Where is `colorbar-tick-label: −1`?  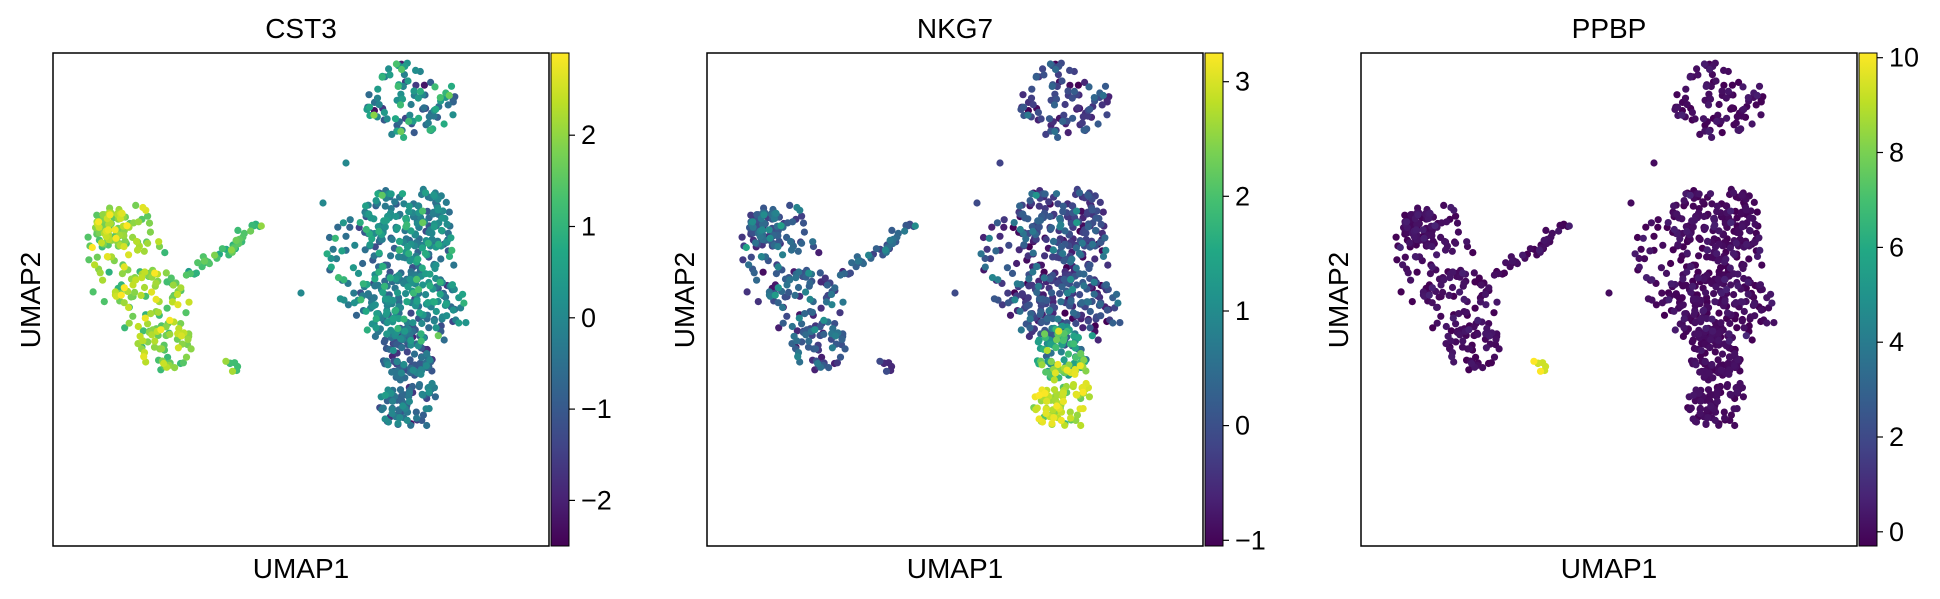 colorbar-tick-label: −1 is located at coordinates (596, 409).